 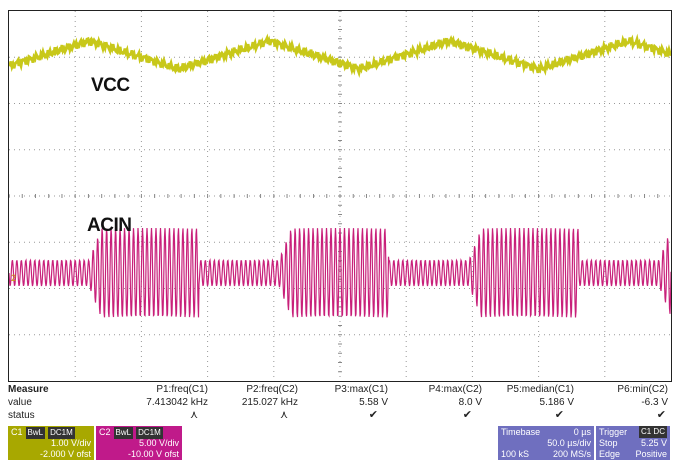 What do you see at coordinates (613, 432) in the screenshot?
I see `trigger-label: Trigger` at bounding box center [613, 432].